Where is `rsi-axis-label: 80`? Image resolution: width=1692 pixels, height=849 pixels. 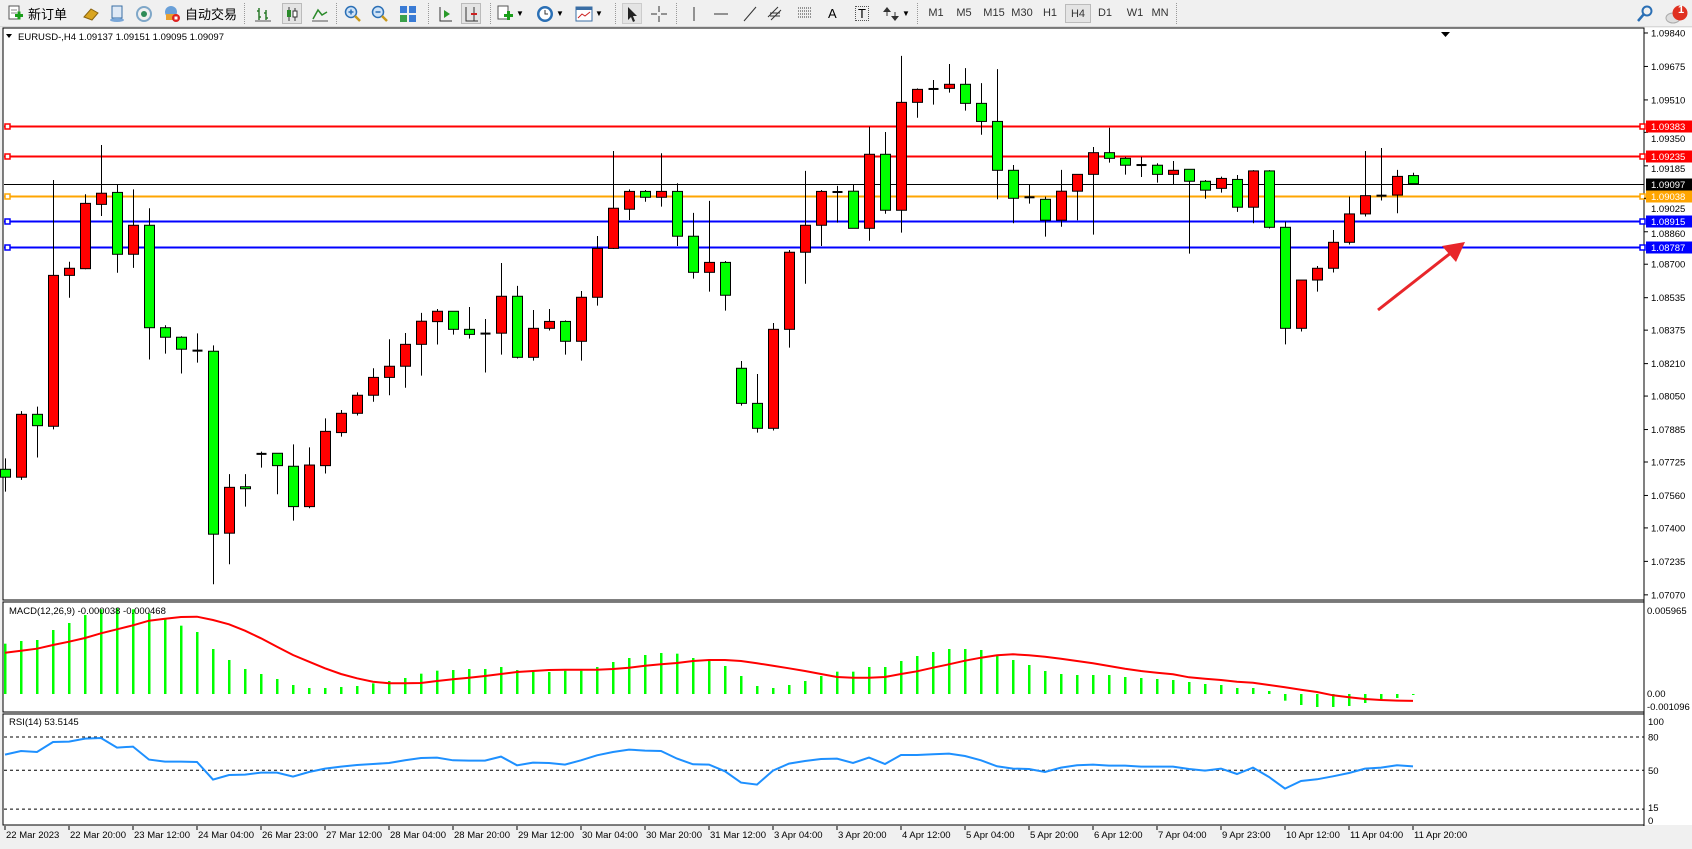 rsi-axis-label: 80 is located at coordinates (1653, 737).